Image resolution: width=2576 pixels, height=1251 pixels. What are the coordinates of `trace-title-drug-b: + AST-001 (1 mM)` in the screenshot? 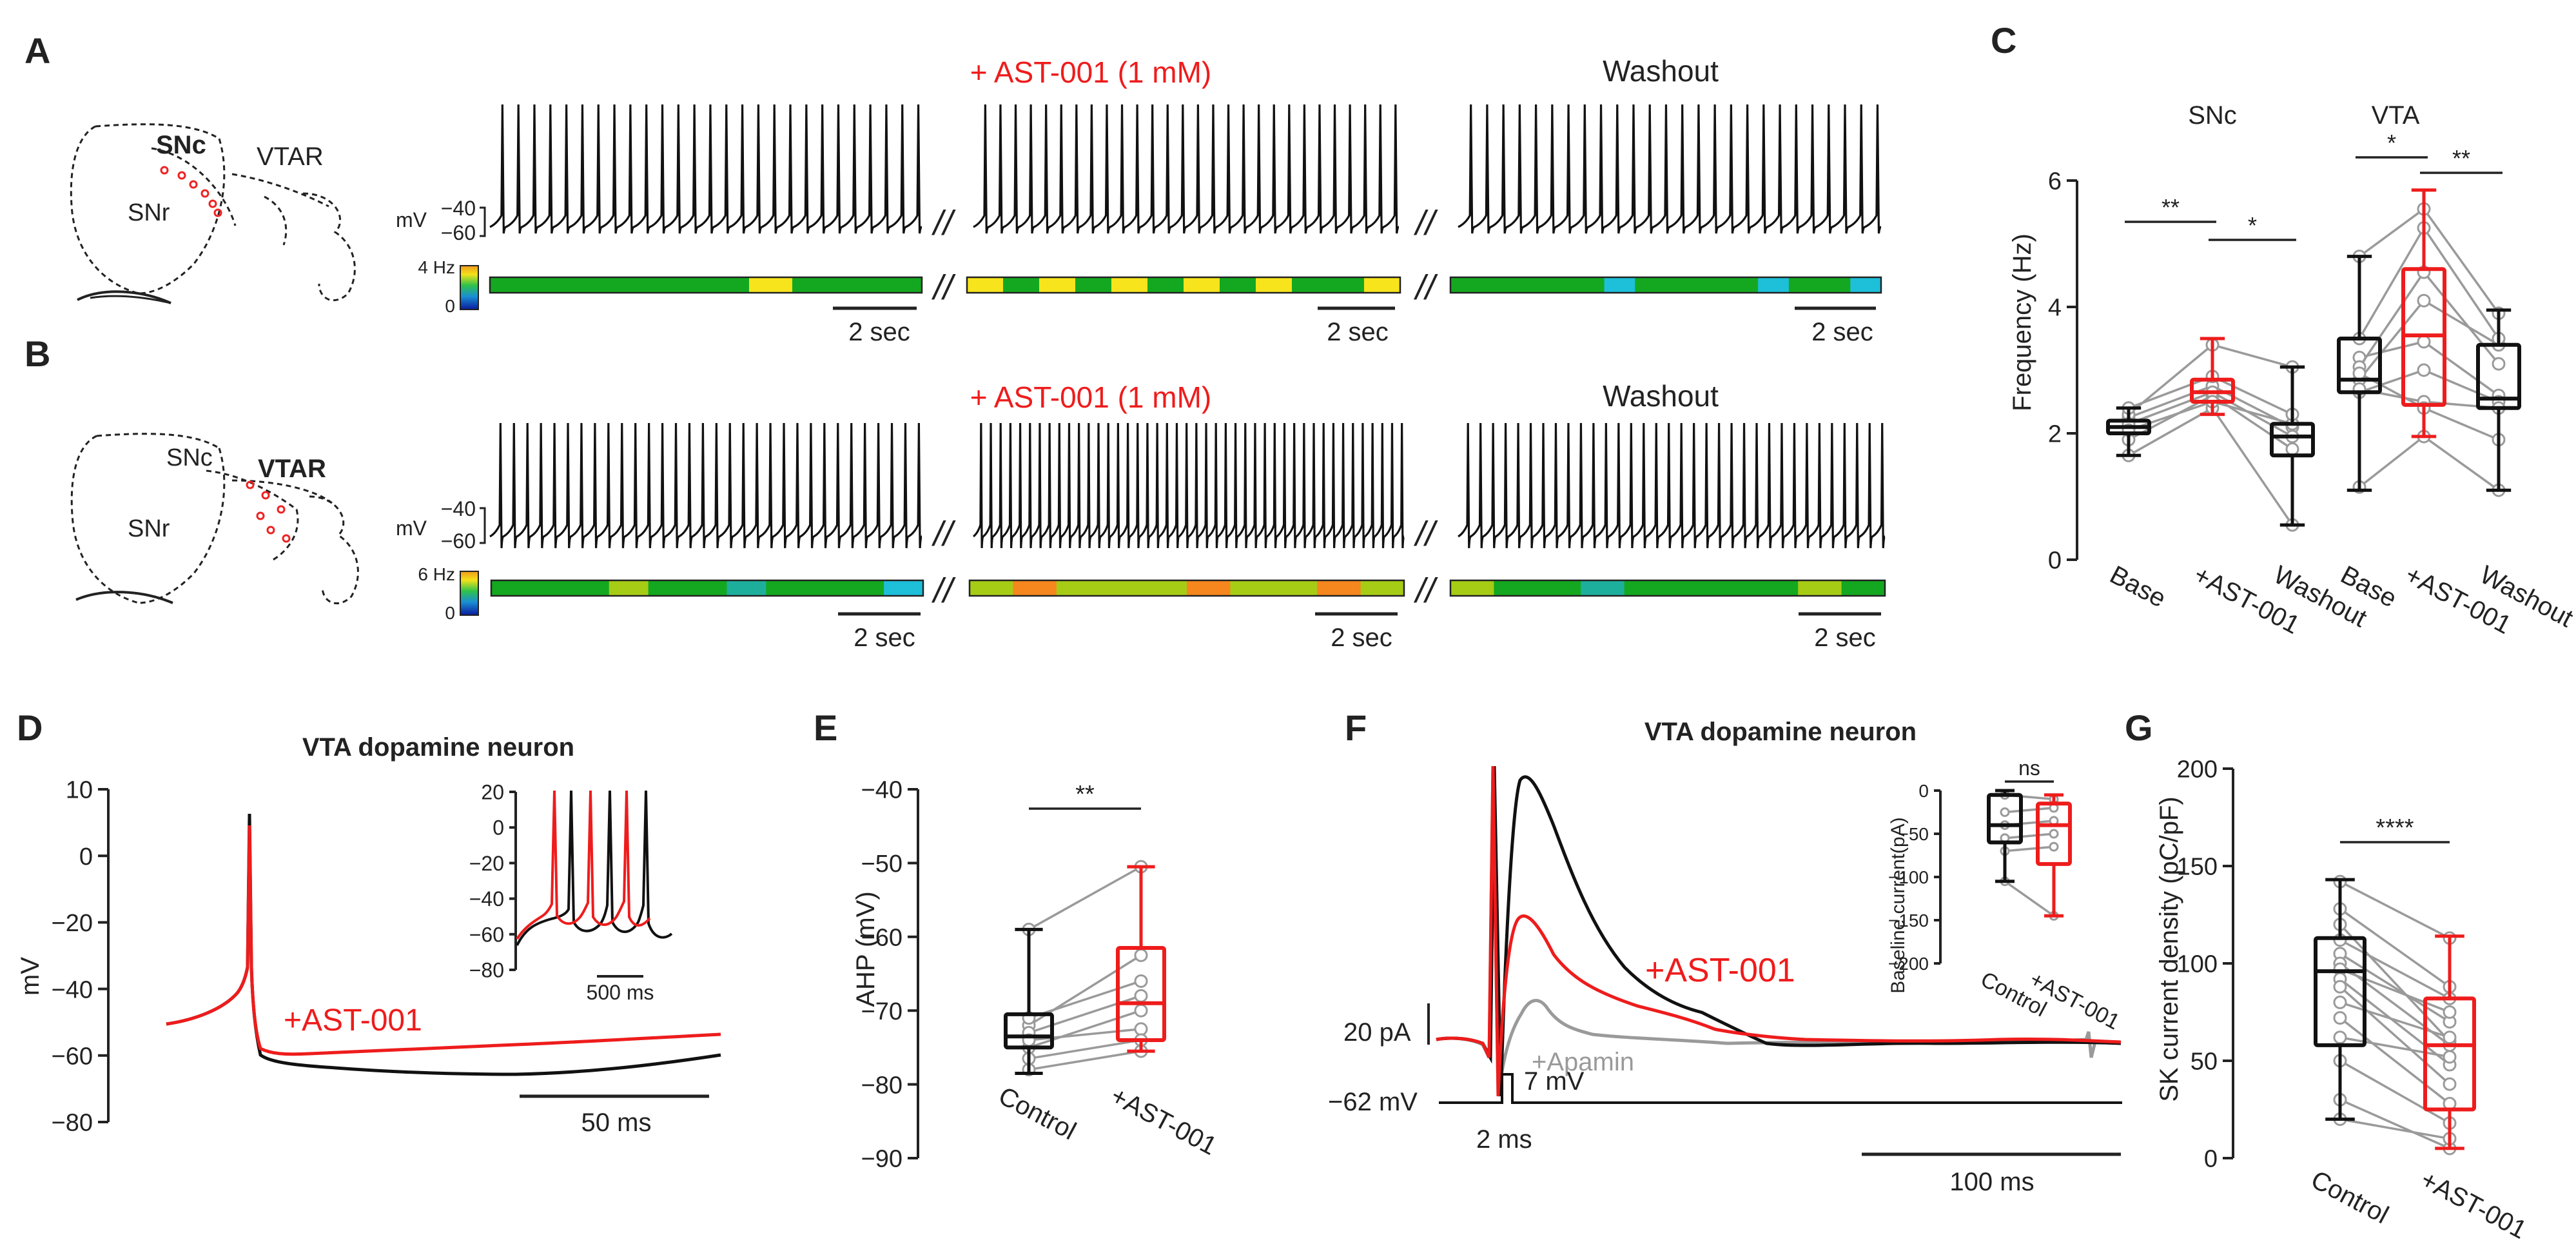 It's located at (1091, 397).